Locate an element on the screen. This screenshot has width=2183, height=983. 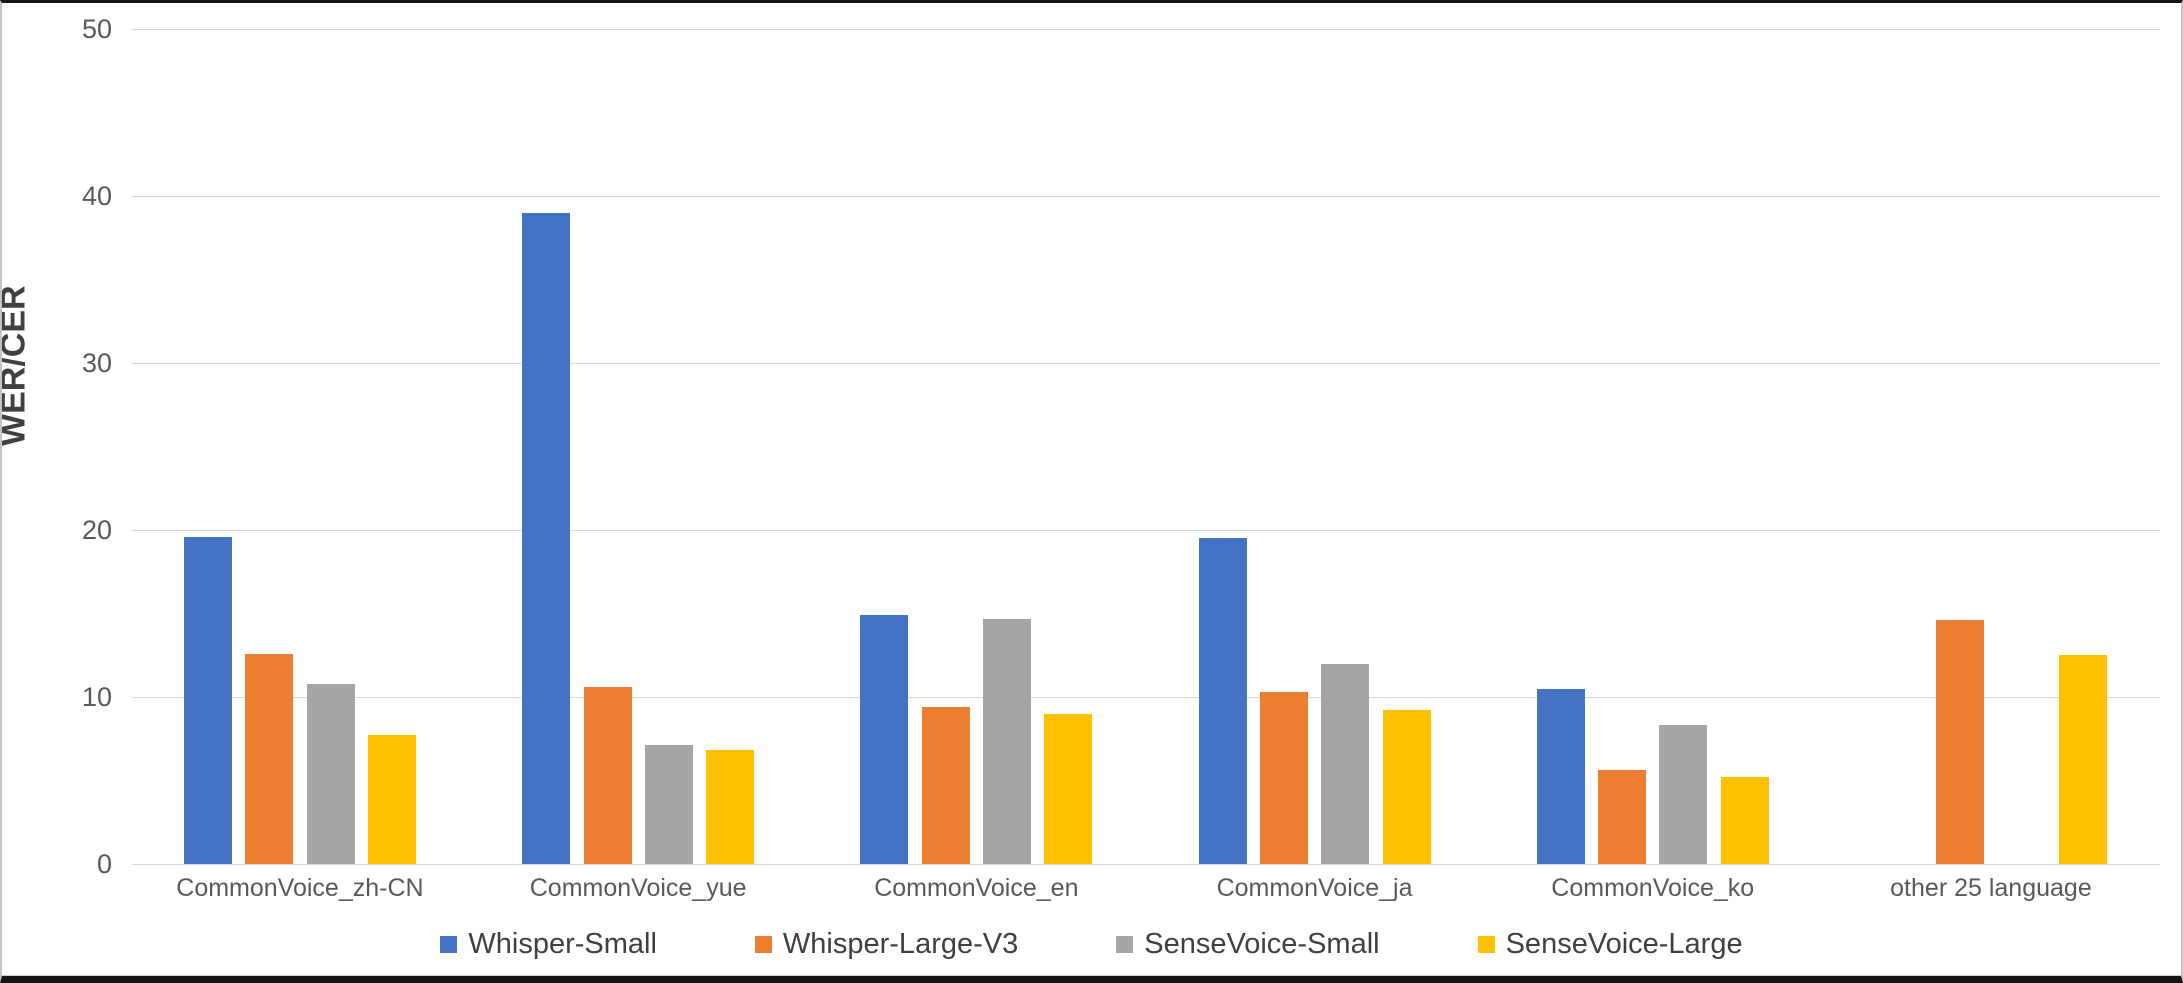
bar-SenseVoice-Large-CommonVoice_zh-CN is located at coordinates (392, 799).